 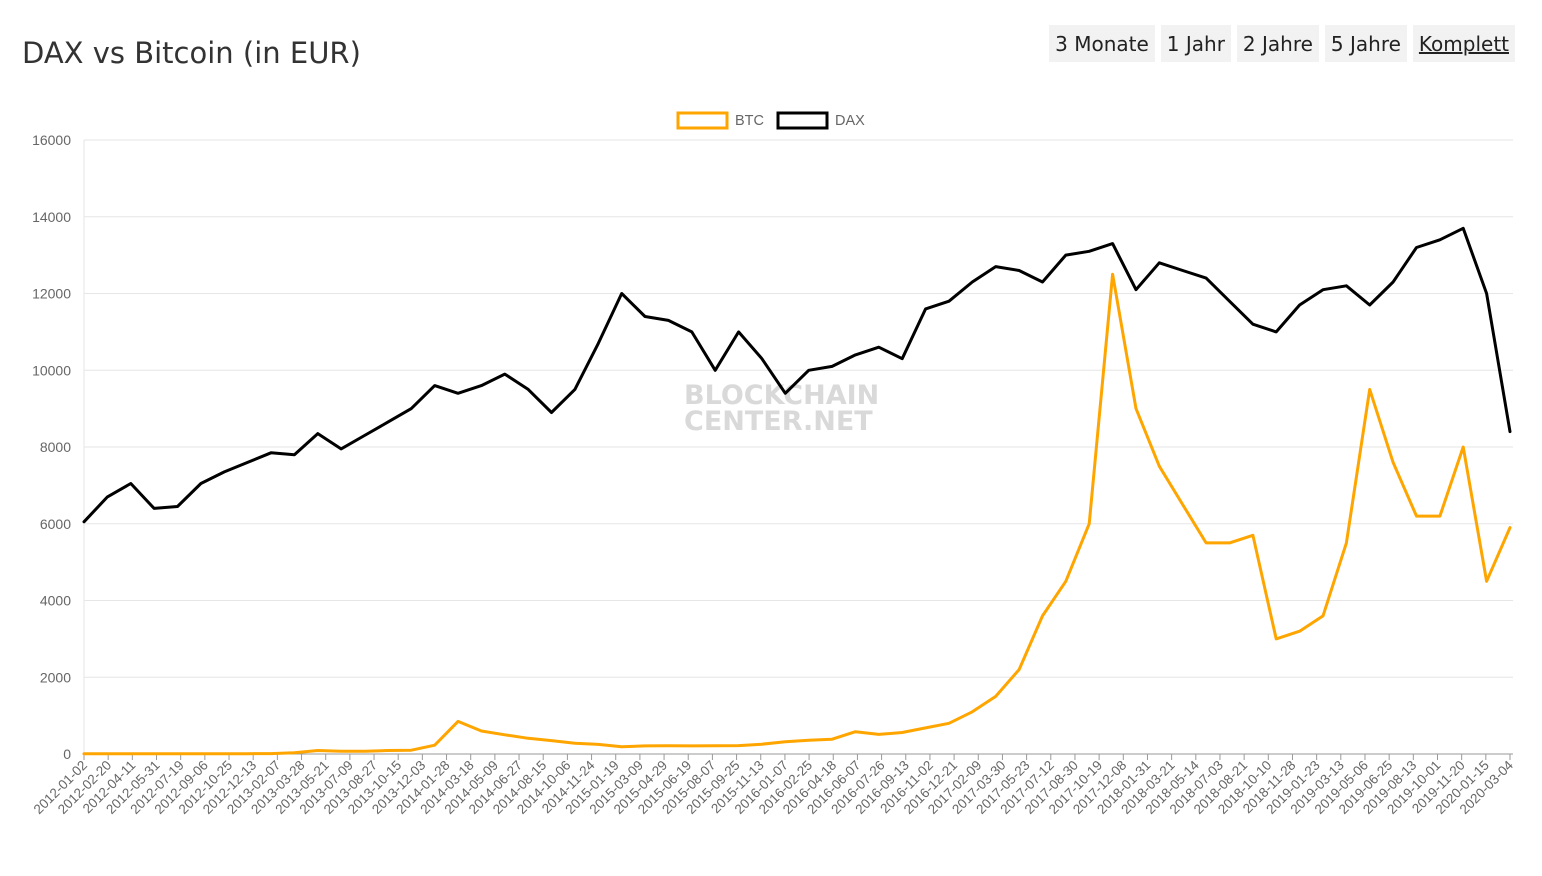 What do you see at coordinates (749, 121) in the screenshot?
I see `legend-label: BTC` at bounding box center [749, 121].